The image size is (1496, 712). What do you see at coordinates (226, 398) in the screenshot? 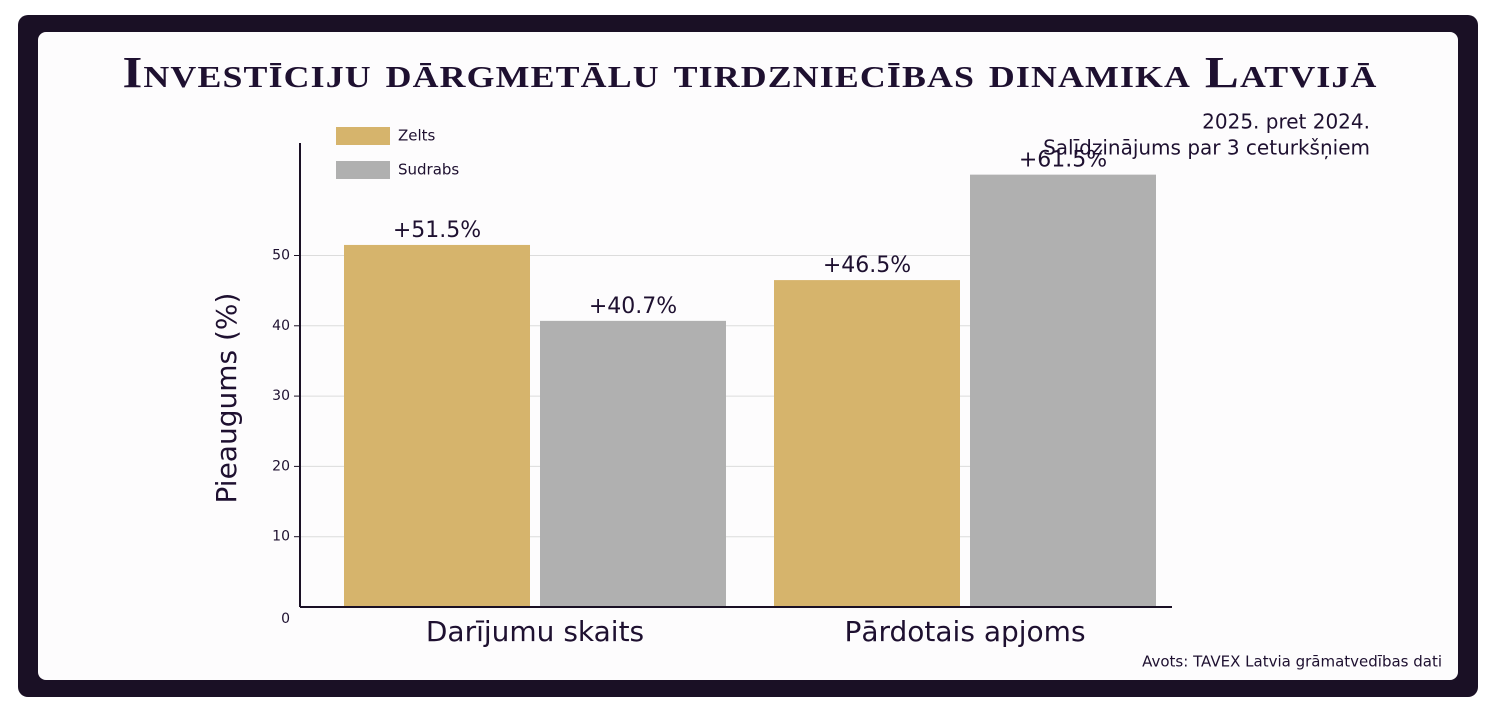
I see `y-axis-title: Pieaugums (%)` at bounding box center [226, 398].